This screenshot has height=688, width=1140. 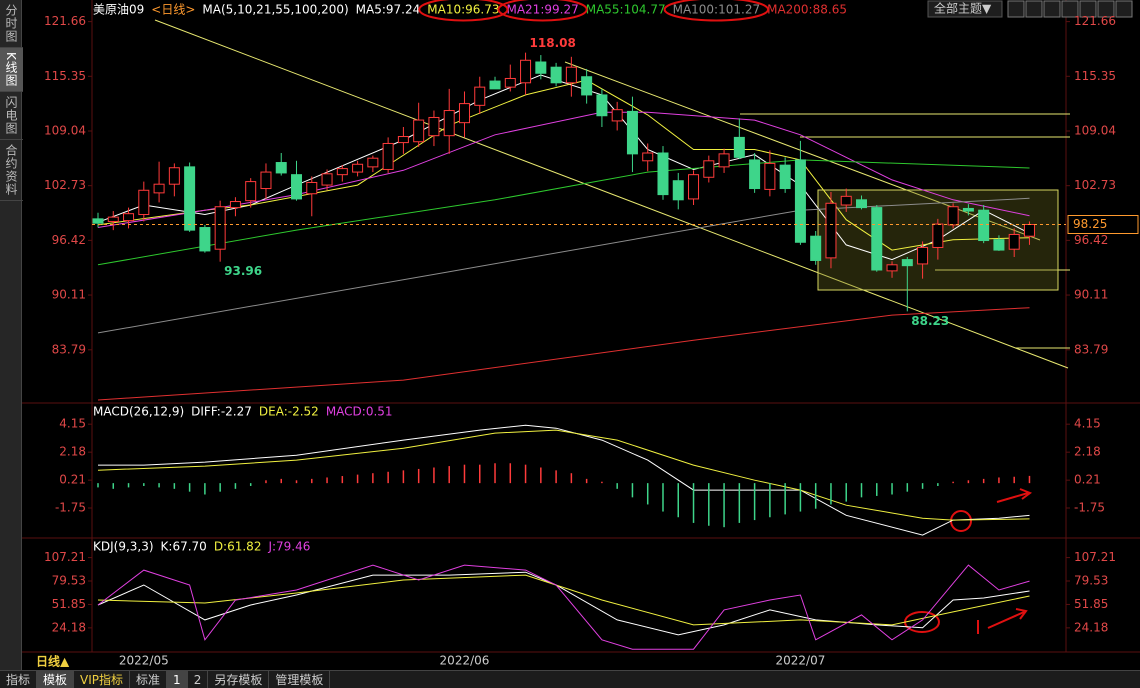 What do you see at coordinates (144, 661) in the screenshot?
I see `x-tick-label: 2022/05` at bounding box center [144, 661].